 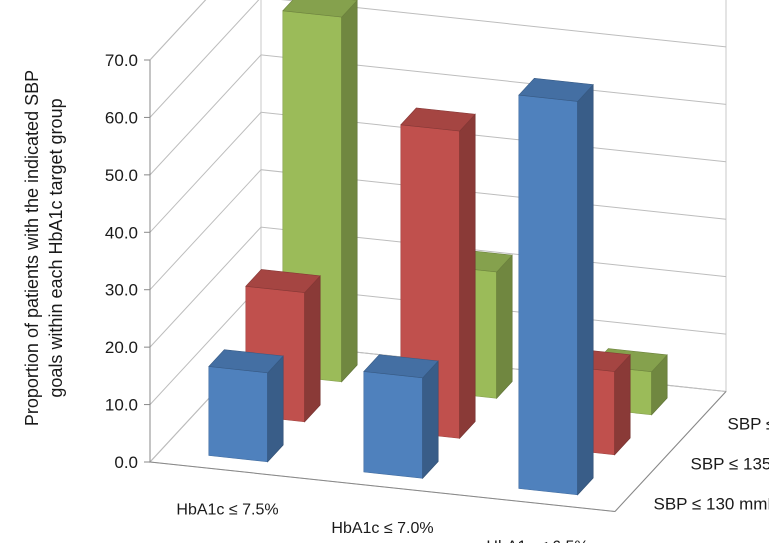 What do you see at coordinates (121, 175) in the screenshot?
I see `y-tick-label: 50.0` at bounding box center [121, 175].